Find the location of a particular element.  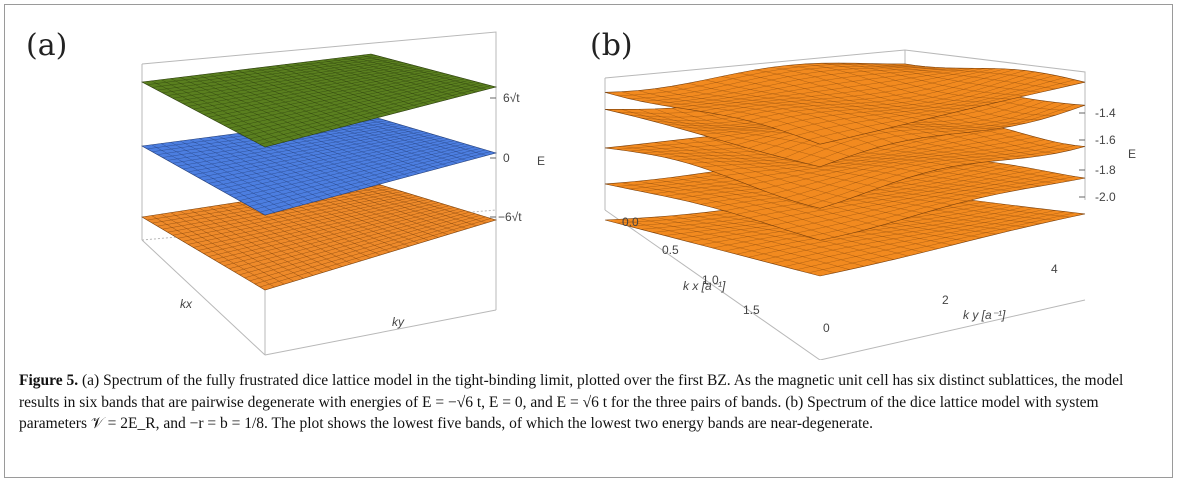

panel-b-x-tick-2: 0.5 is located at coordinates (670, 250).